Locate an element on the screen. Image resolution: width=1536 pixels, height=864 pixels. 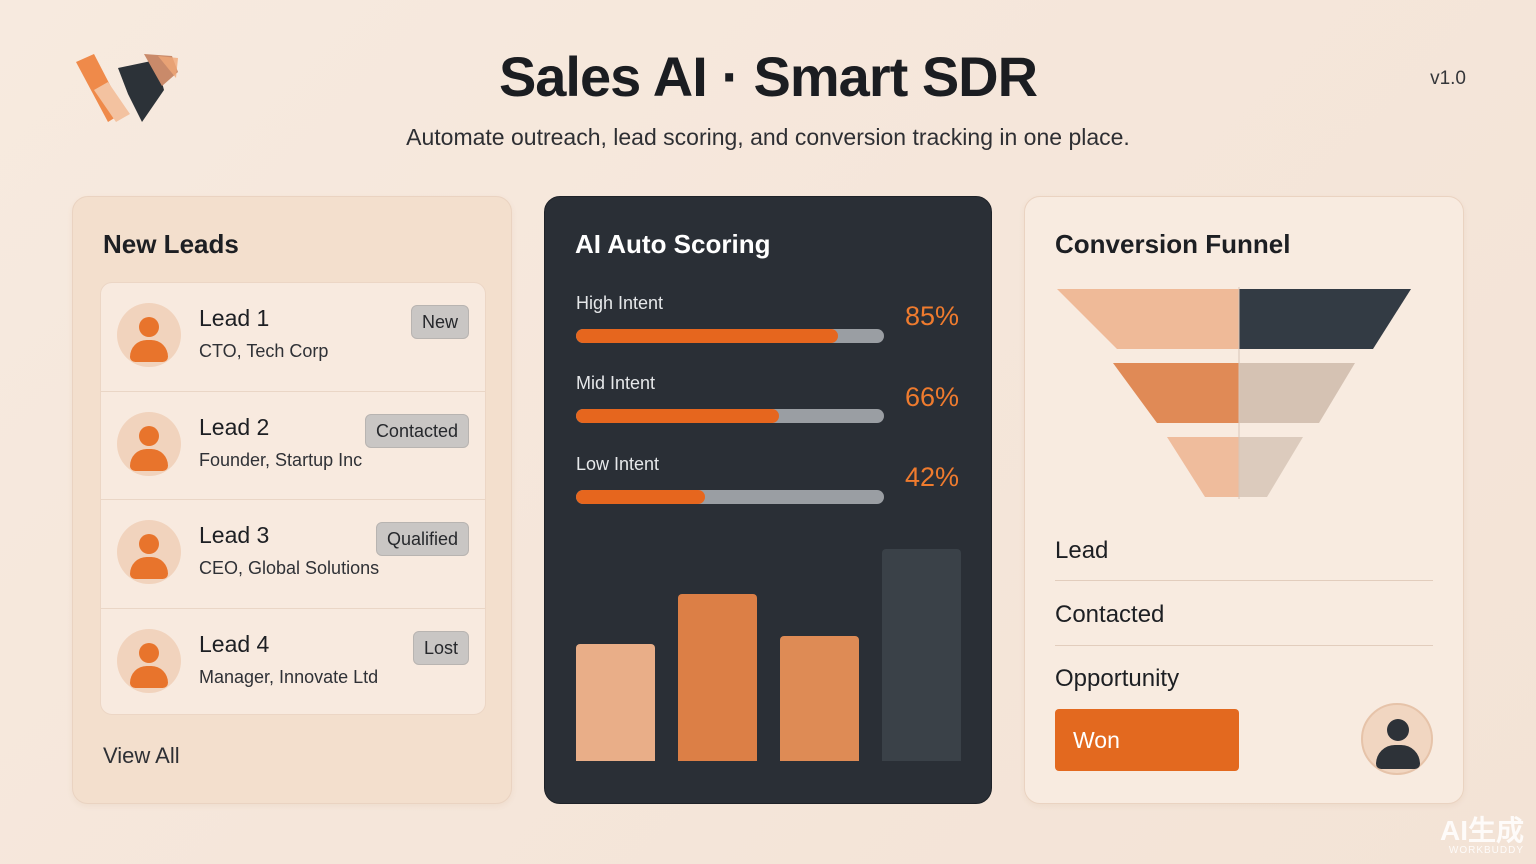
high-intent-value: 85% is located at coordinates (931, 316).